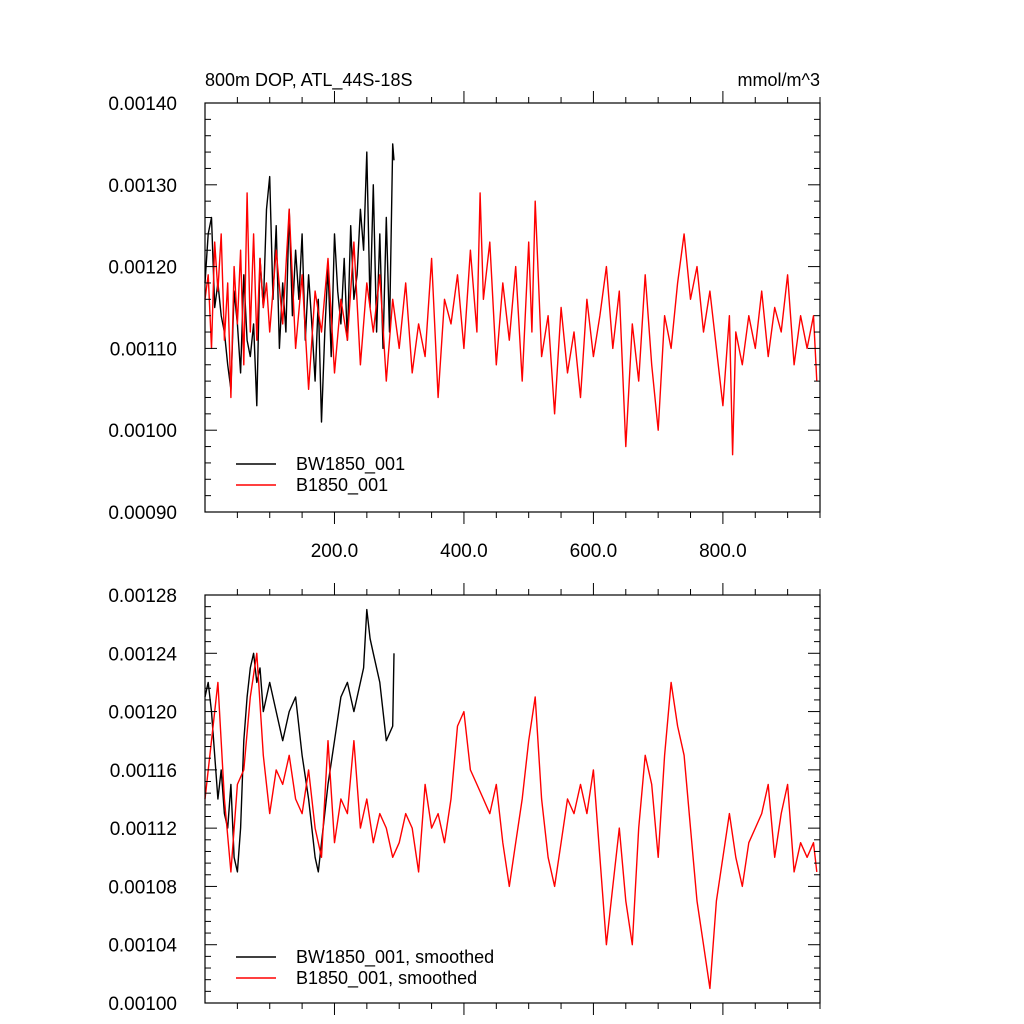 This screenshot has height=1024, width=1024. I want to click on y-tick-label: 0.00112, so click(143, 829).